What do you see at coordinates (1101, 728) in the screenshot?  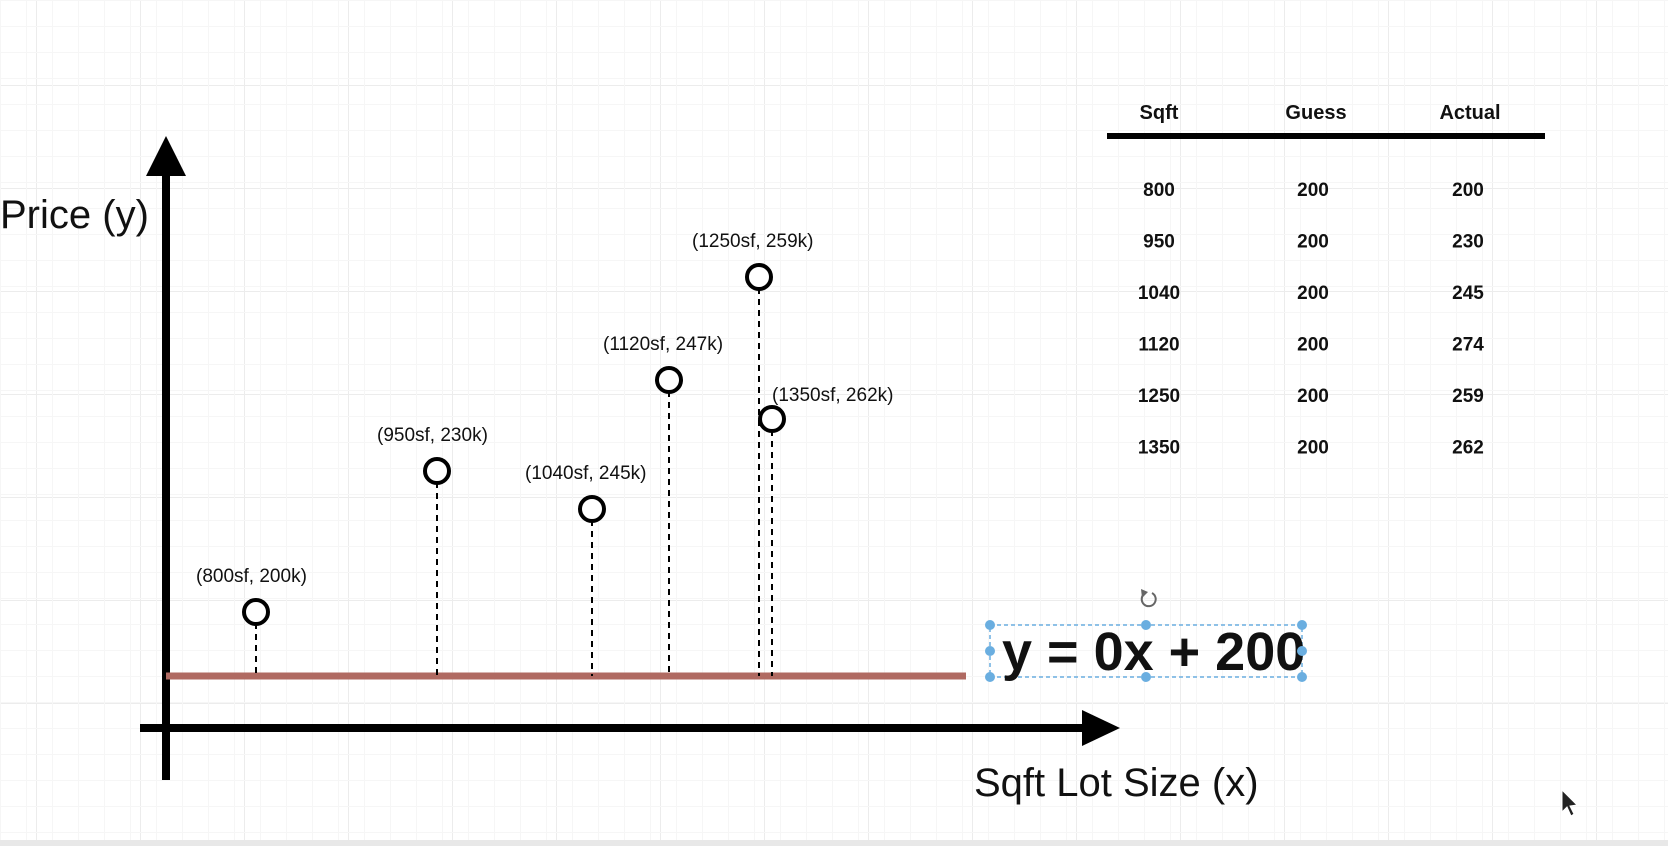 I see `x-axis-arrowhead` at bounding box center [1101, 728].